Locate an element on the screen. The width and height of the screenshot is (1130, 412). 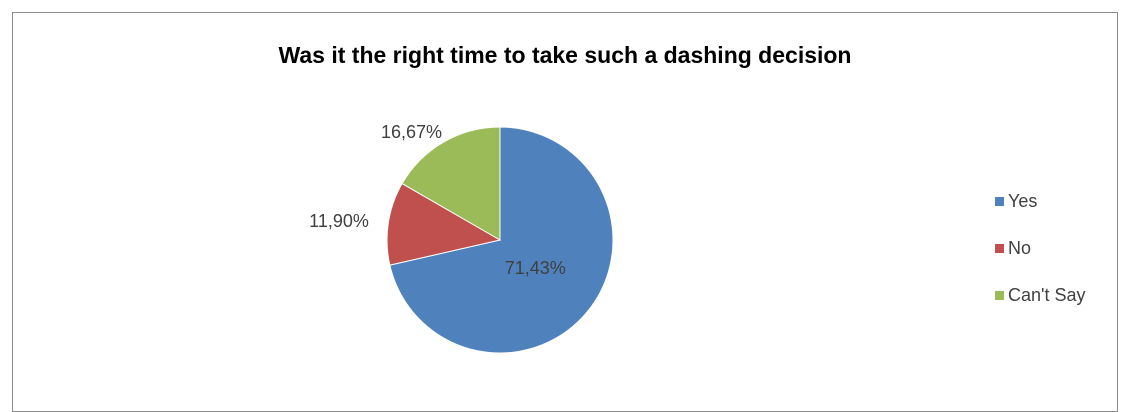
pie-slice-cant-say is located at coordinates (451, 183).